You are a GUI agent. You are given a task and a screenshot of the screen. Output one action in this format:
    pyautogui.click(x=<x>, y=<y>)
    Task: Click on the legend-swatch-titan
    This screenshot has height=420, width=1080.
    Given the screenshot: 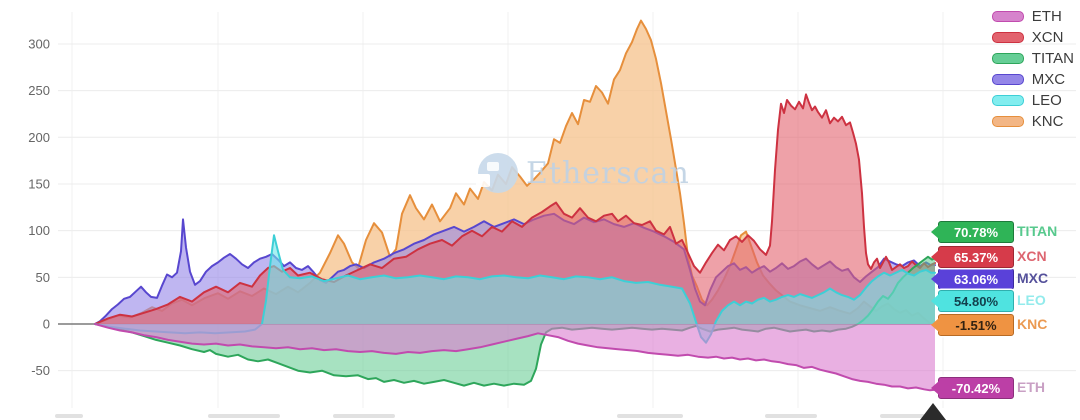 What is the action you would take?
    pyautogui.click(x=1007, y=58)
    